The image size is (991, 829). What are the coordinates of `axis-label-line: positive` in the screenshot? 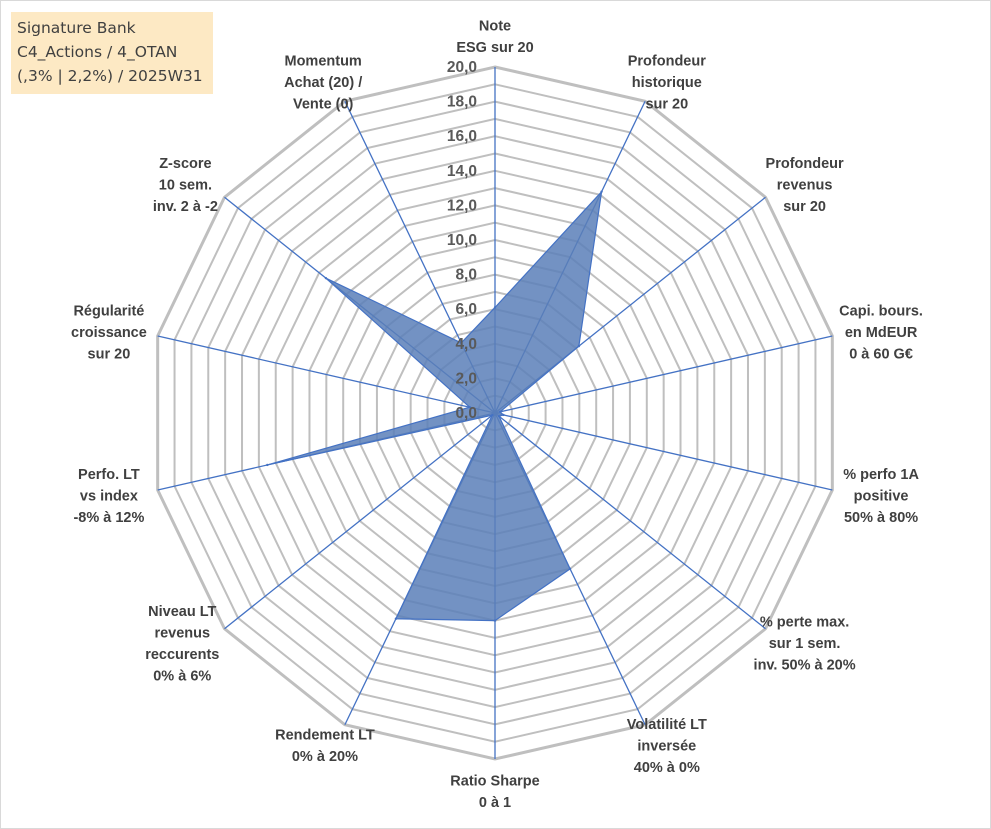 It's located at (881, 497).